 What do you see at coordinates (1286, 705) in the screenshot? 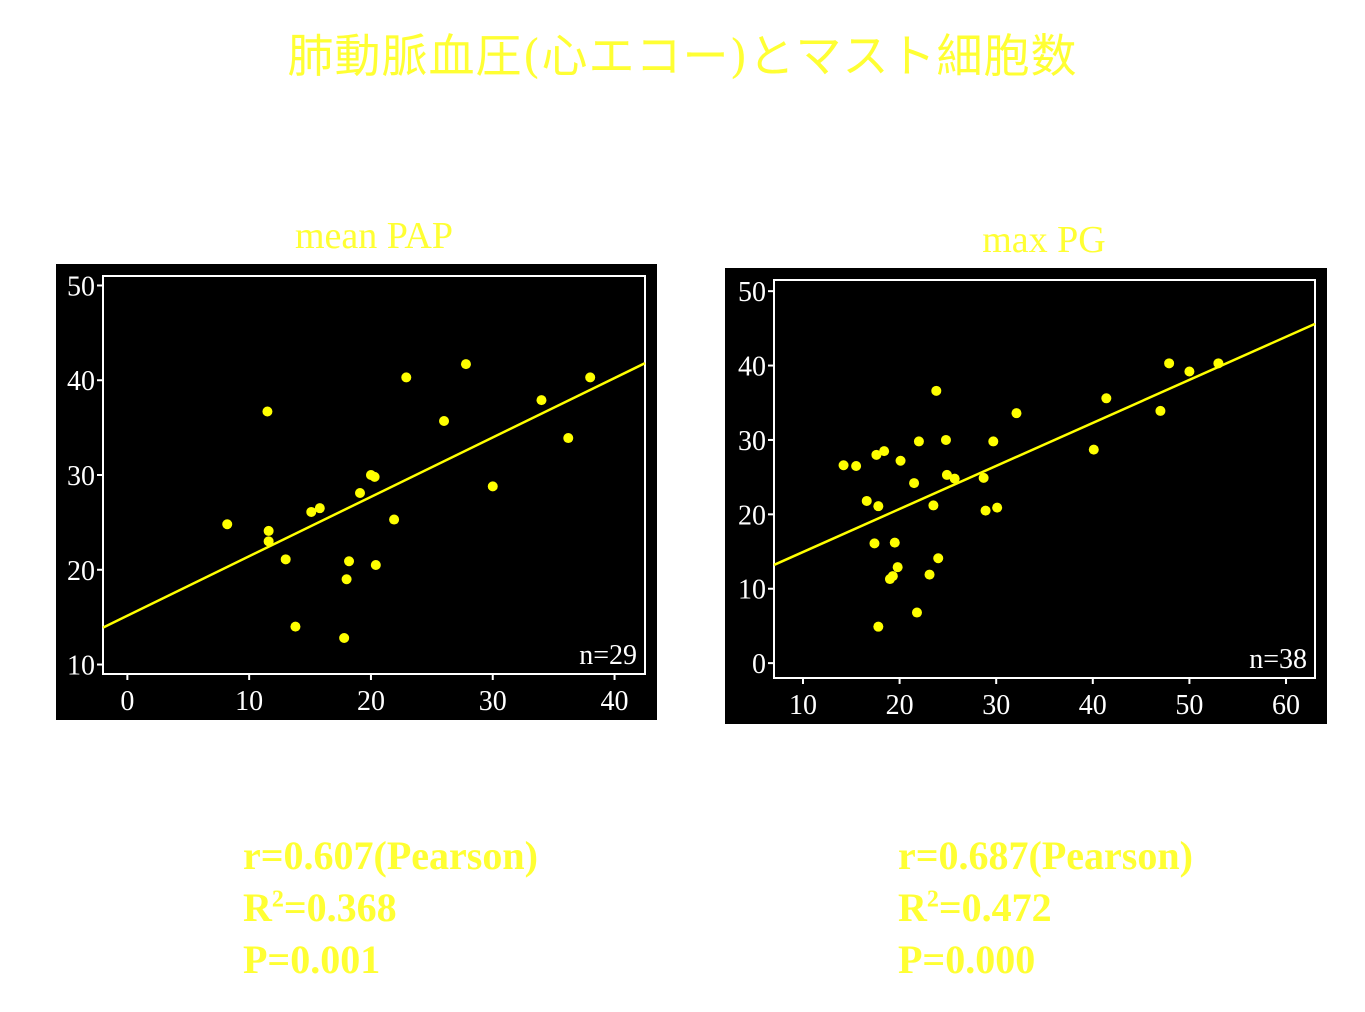
I see `x-tick-label: 60` at bounding box center [1286, 705].